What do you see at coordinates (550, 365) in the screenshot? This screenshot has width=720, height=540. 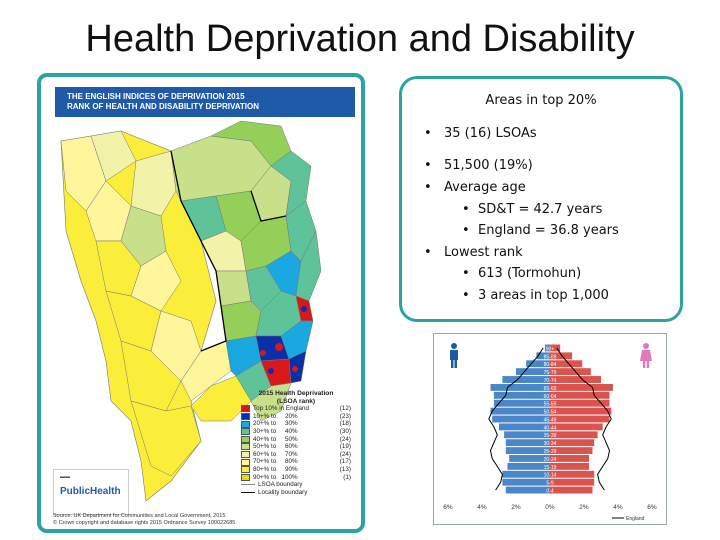 I see `age-band-label: 80-84` at bounding box center [550, 365].